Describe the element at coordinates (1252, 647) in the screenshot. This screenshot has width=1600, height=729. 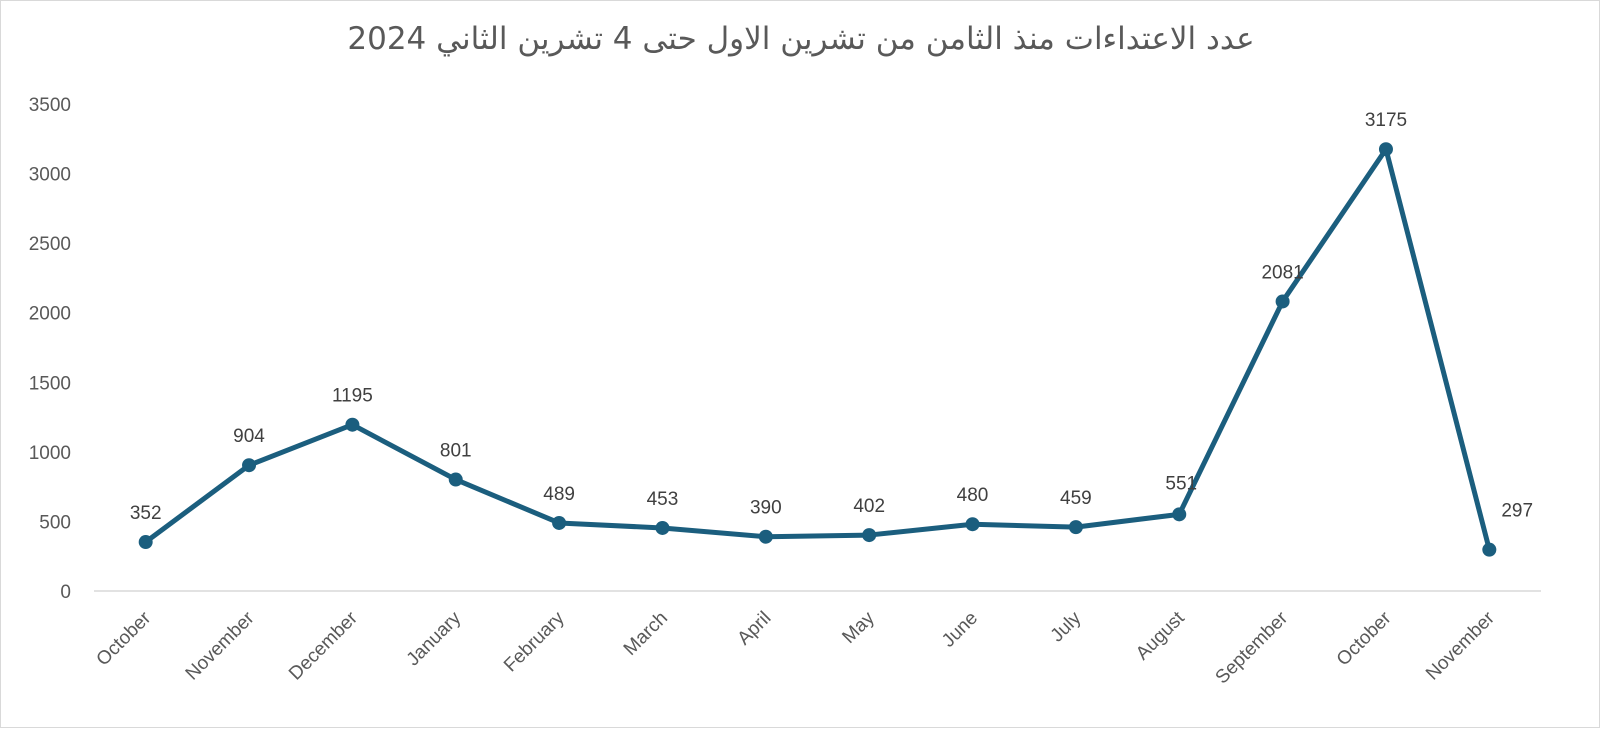
I see `x-category-label: September` at that location.